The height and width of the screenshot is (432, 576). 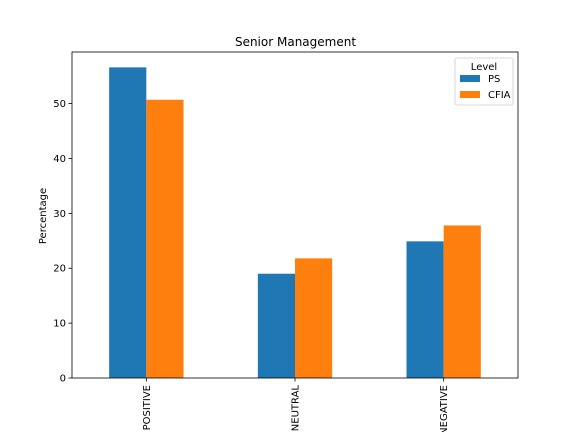 What do you see at coordinates (470, 78) in the screenshot?
I see `legend-swatch-ps` at bounding box center [470, 78].